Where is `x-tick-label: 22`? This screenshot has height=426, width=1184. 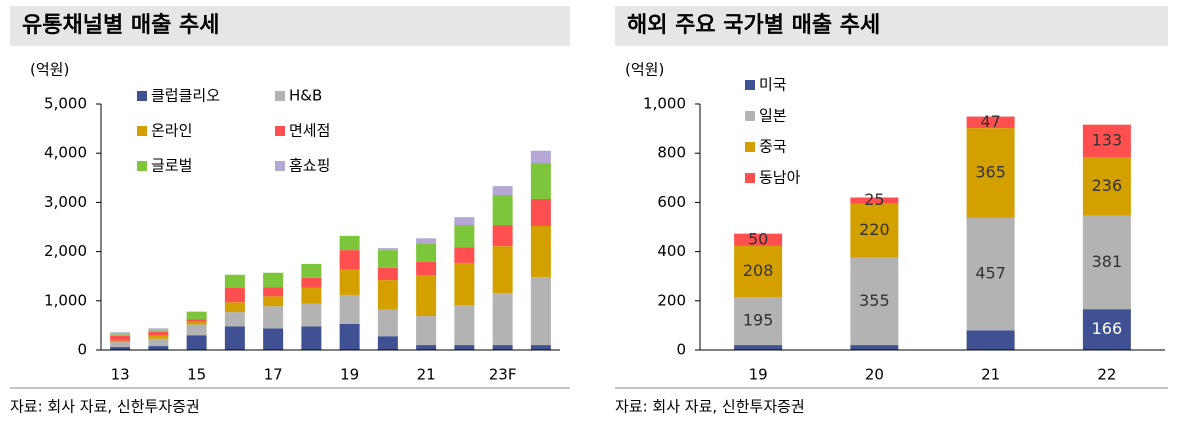 x-tick-label: 22 is located at coordinates (1106, 375).